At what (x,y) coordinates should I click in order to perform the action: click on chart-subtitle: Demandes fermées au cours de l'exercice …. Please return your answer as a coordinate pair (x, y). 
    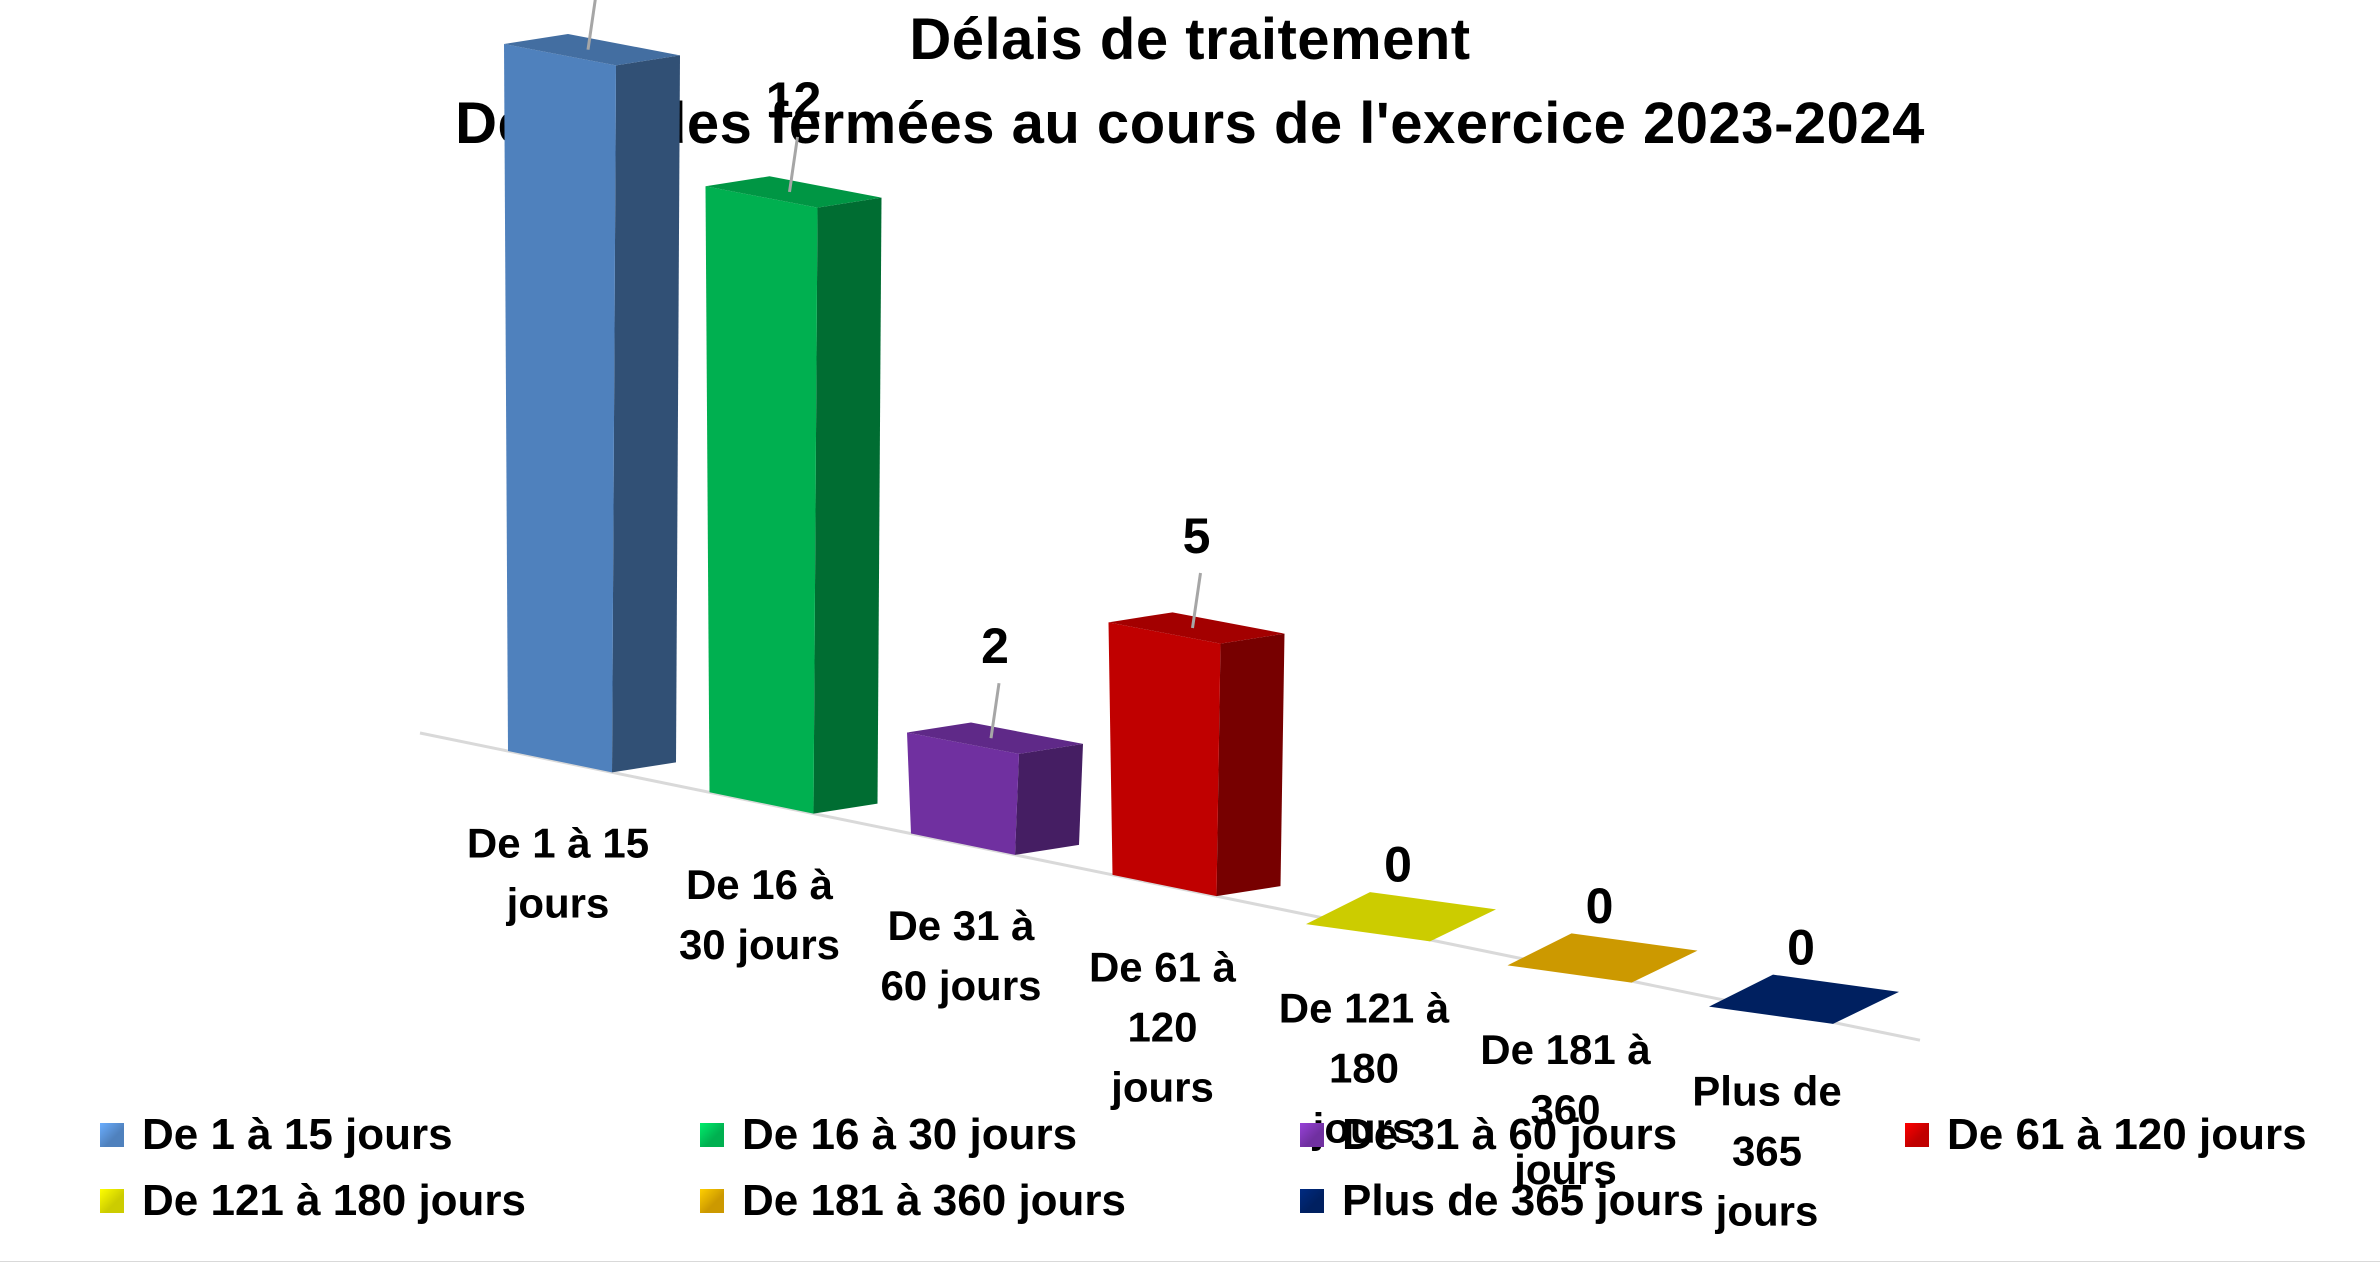
    Looking at the image, I should click on (1190, 123).